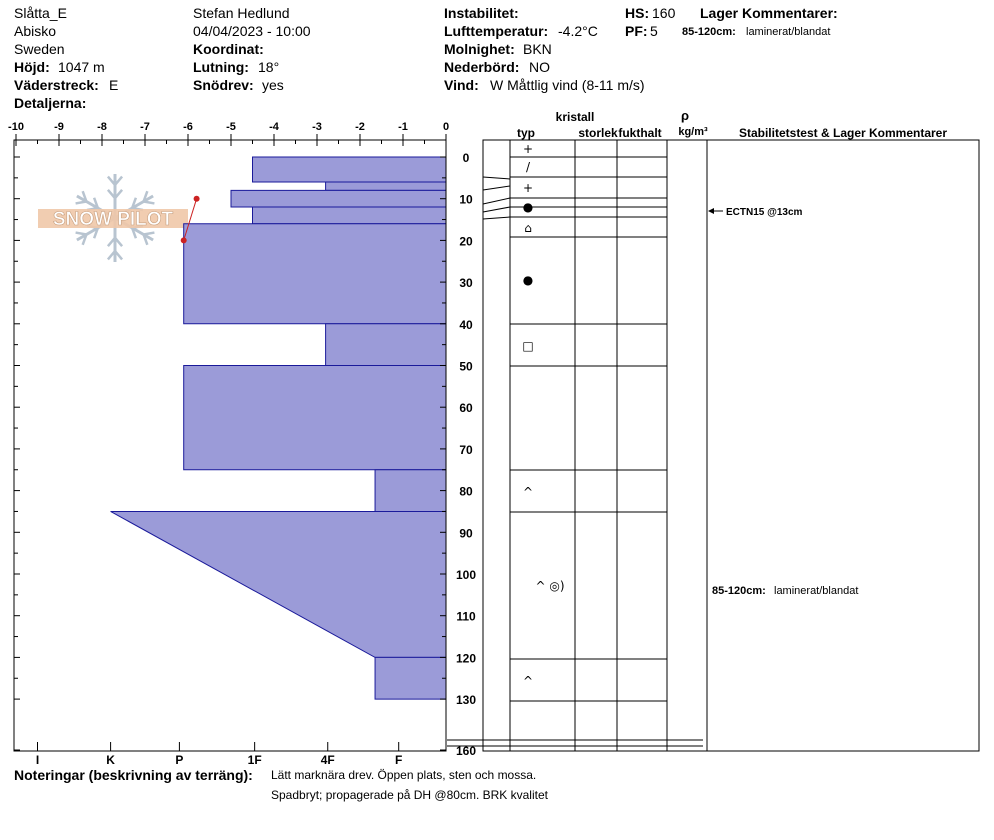 This screenshot has width=994, height=840. Describe the element at coordinates (654, 31) in the screenshot. I see `pf-value: 5` at that location.